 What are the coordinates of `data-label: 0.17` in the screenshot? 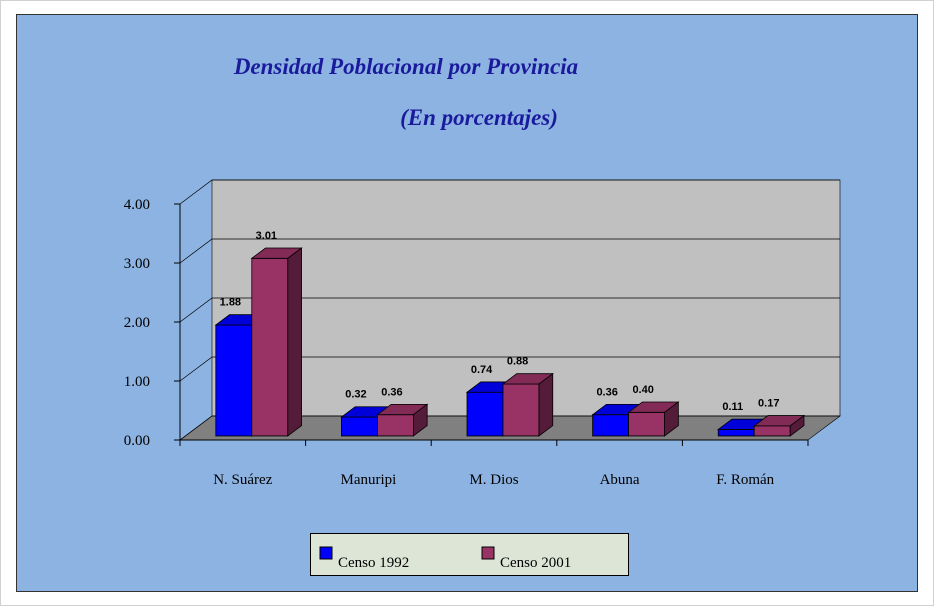 It's located at (768, 404).